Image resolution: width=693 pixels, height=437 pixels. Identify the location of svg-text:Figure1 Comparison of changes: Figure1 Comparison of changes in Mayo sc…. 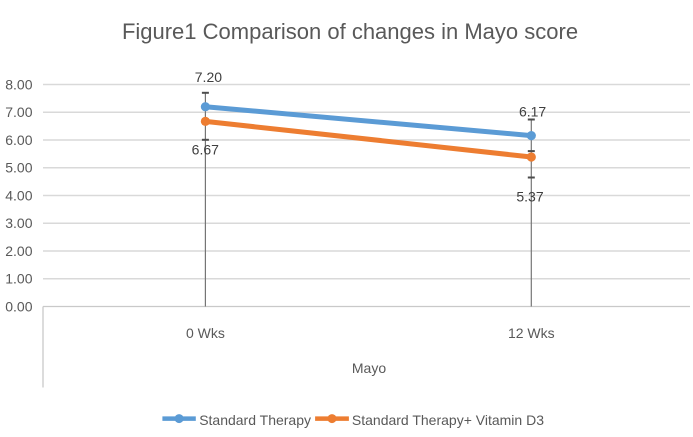
(350, 31).